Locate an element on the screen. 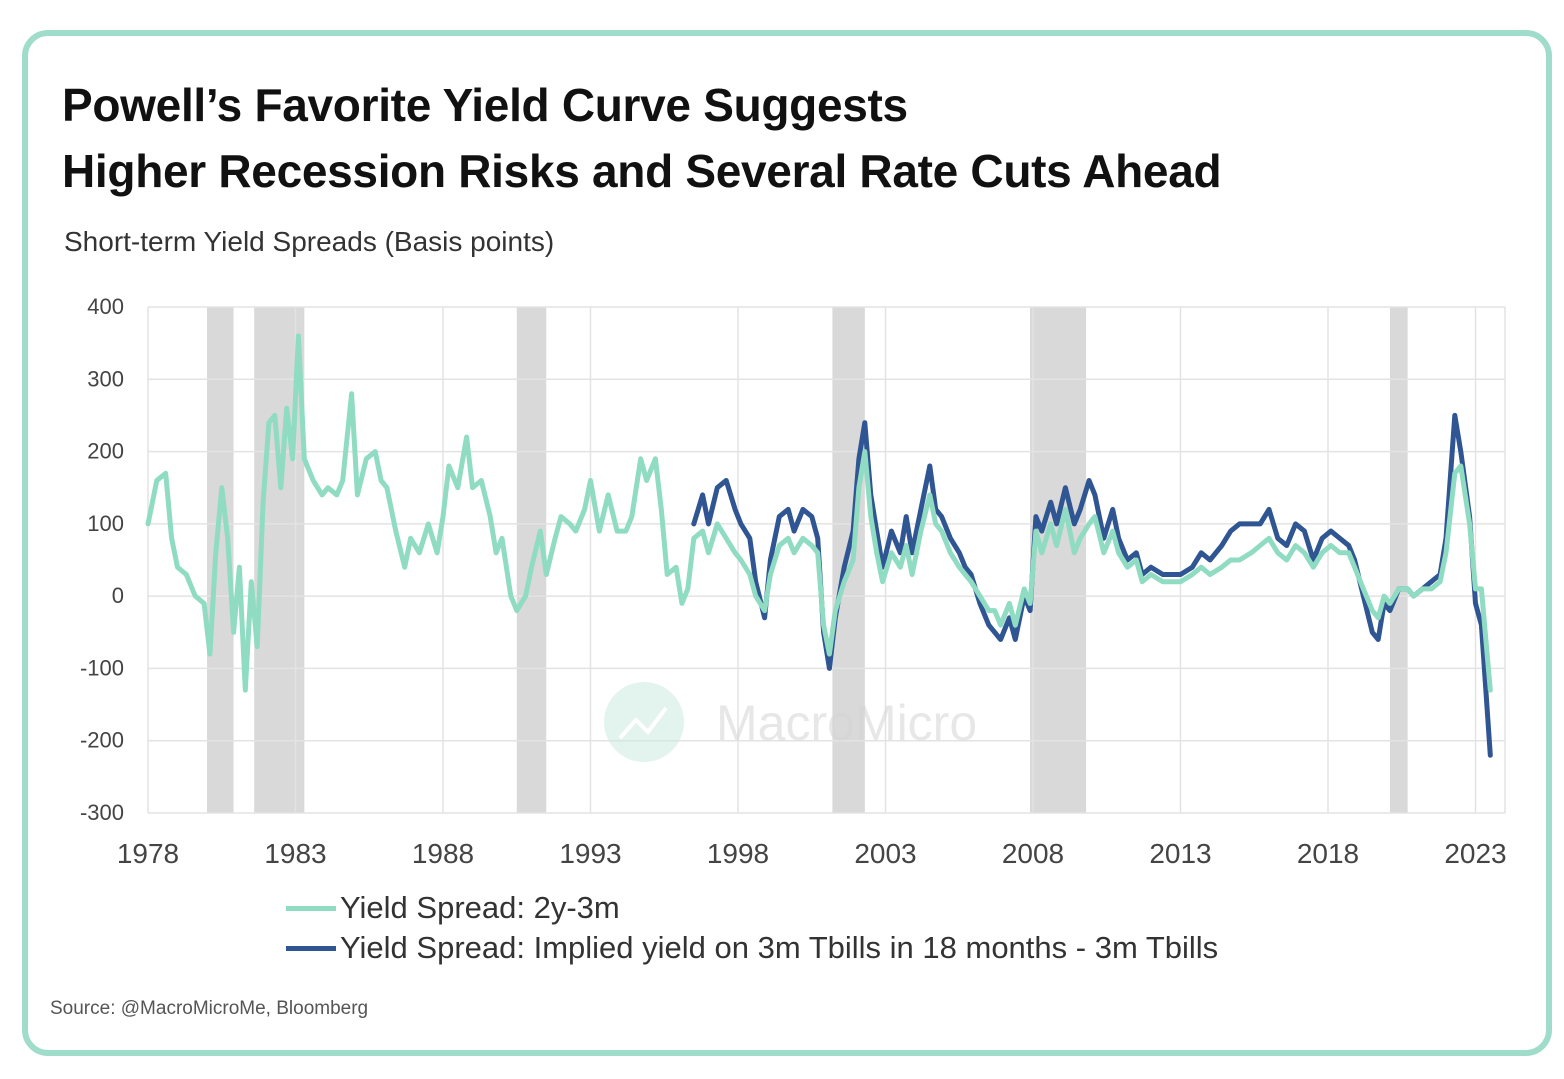 The height and width of the screenshot is (1079, 1564). x-tick-label: 1998 is located at coordinates (738, 853).